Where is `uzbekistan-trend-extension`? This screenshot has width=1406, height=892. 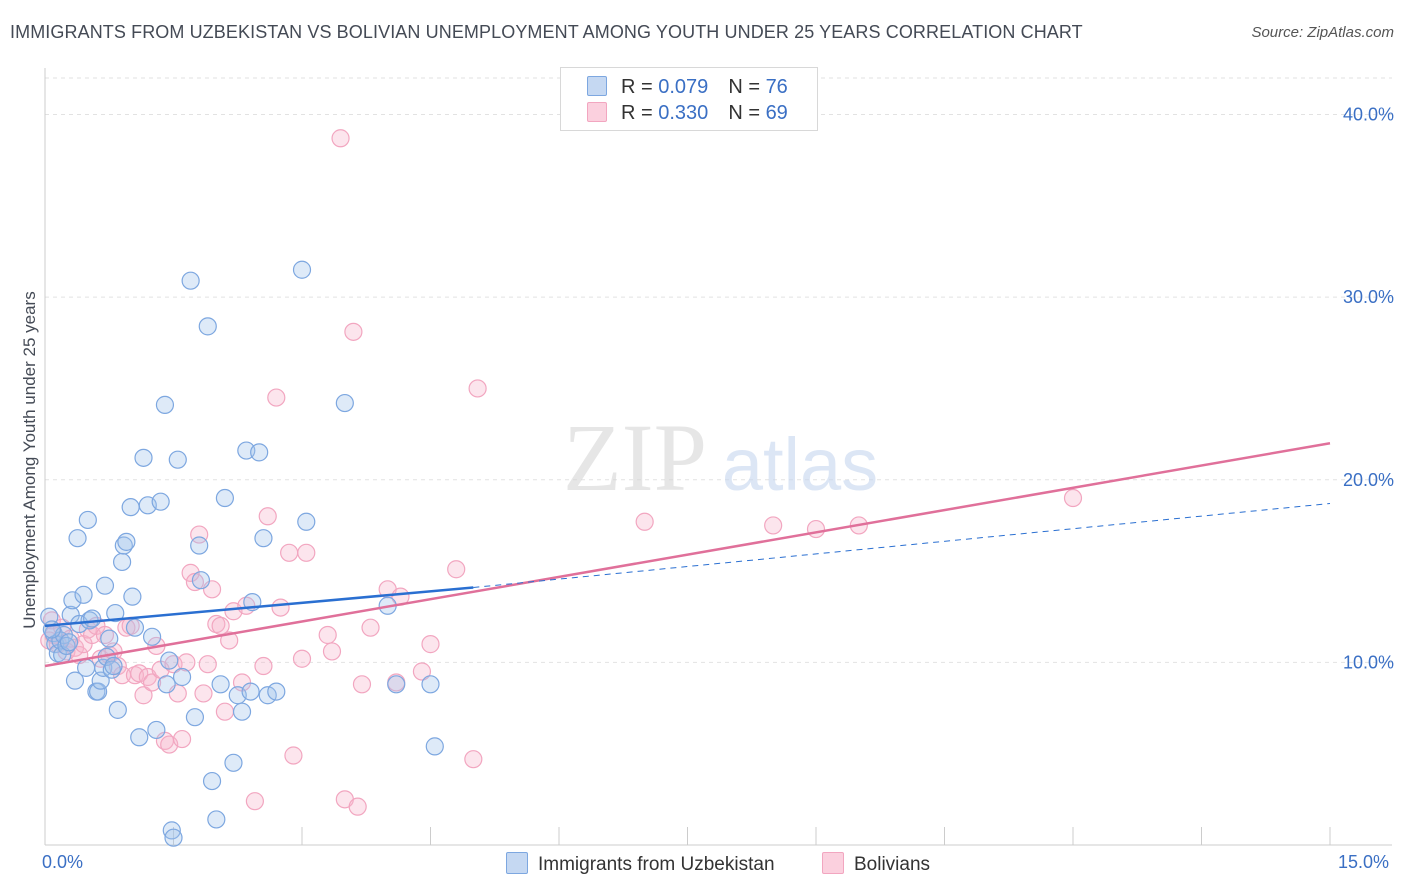 uzbekistan-trend-extension is located at coordinates (902, 546).